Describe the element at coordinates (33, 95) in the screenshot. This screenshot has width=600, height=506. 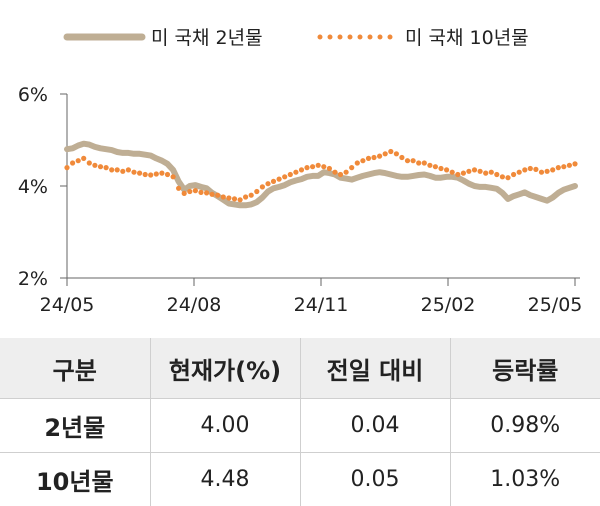
I see `y-tick-label: 6%` at that location.